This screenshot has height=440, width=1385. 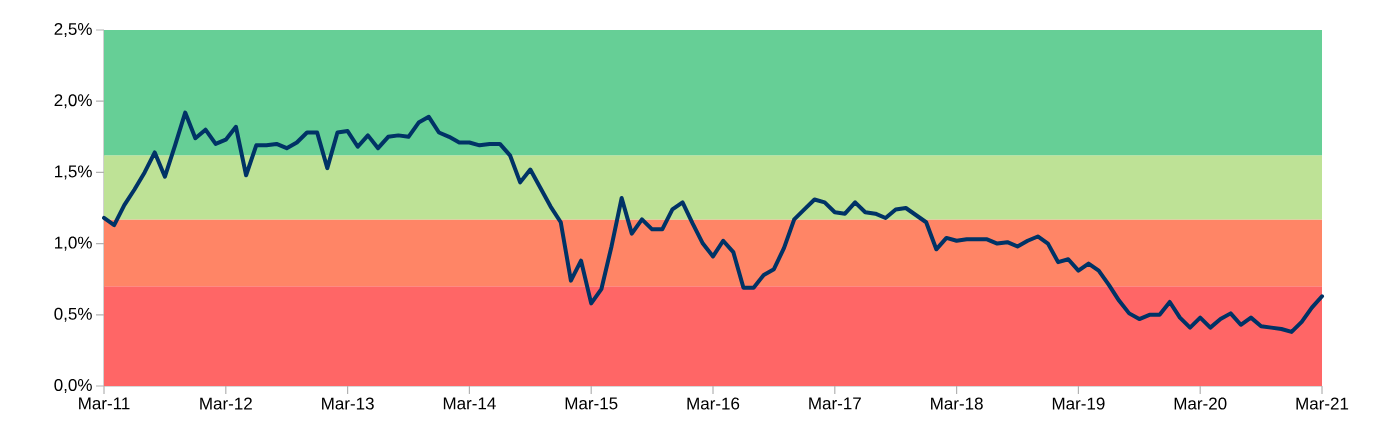 What do you see at coordinates (73, 243) in the screenshot?
I see `y-tick-label: 1,0%` at bounding box center [73, 243].